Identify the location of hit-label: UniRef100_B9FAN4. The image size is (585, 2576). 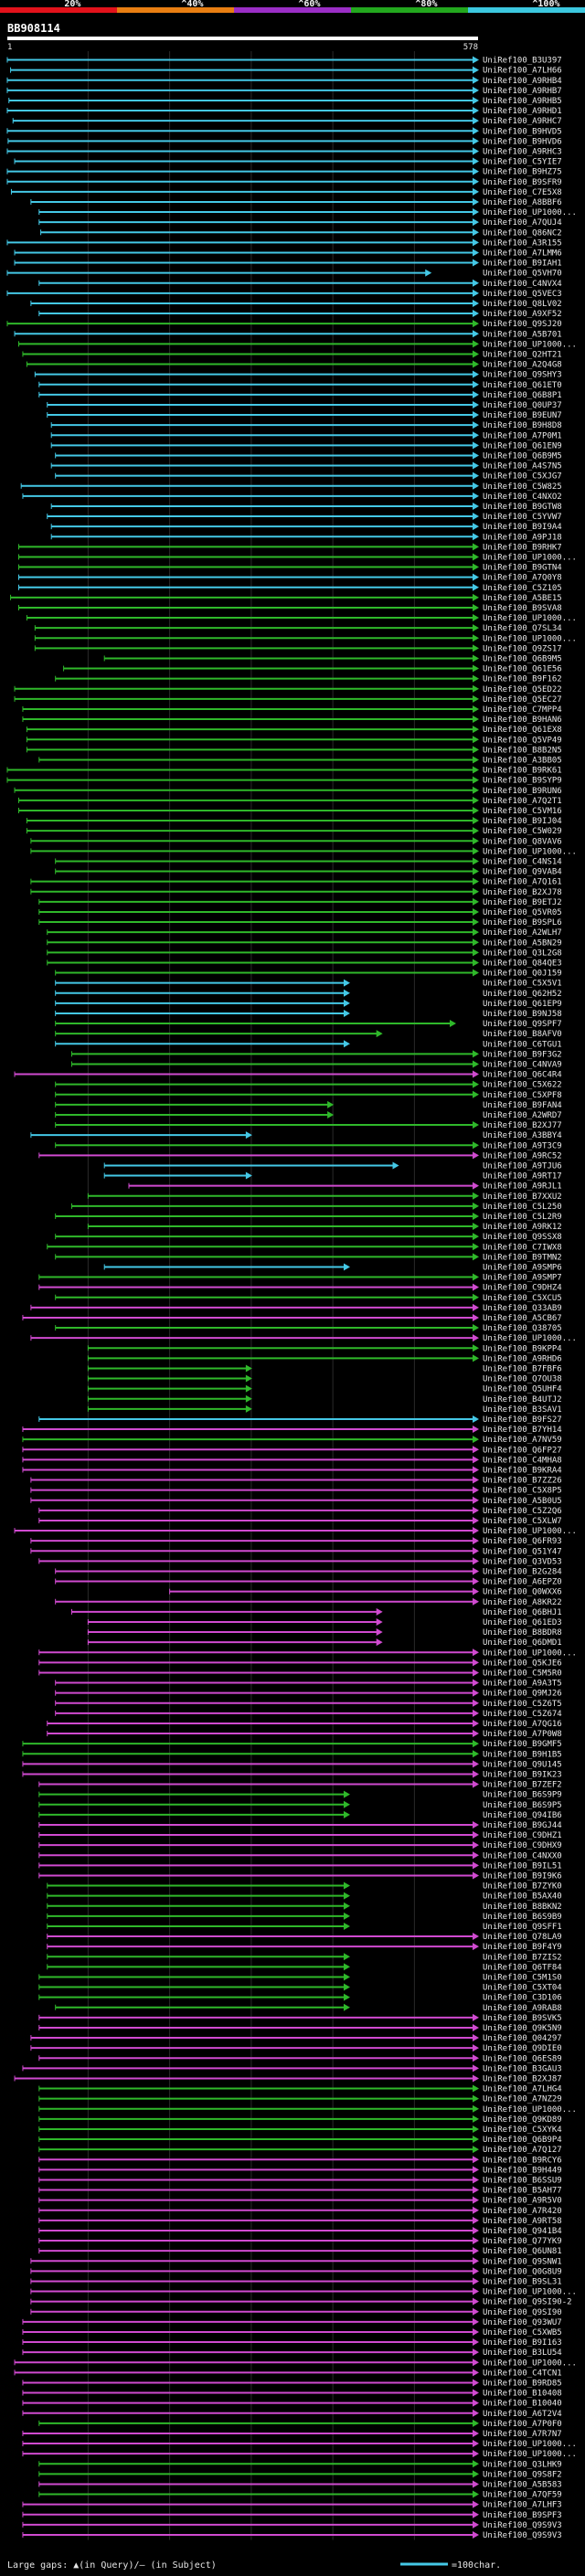
(522, 1105).